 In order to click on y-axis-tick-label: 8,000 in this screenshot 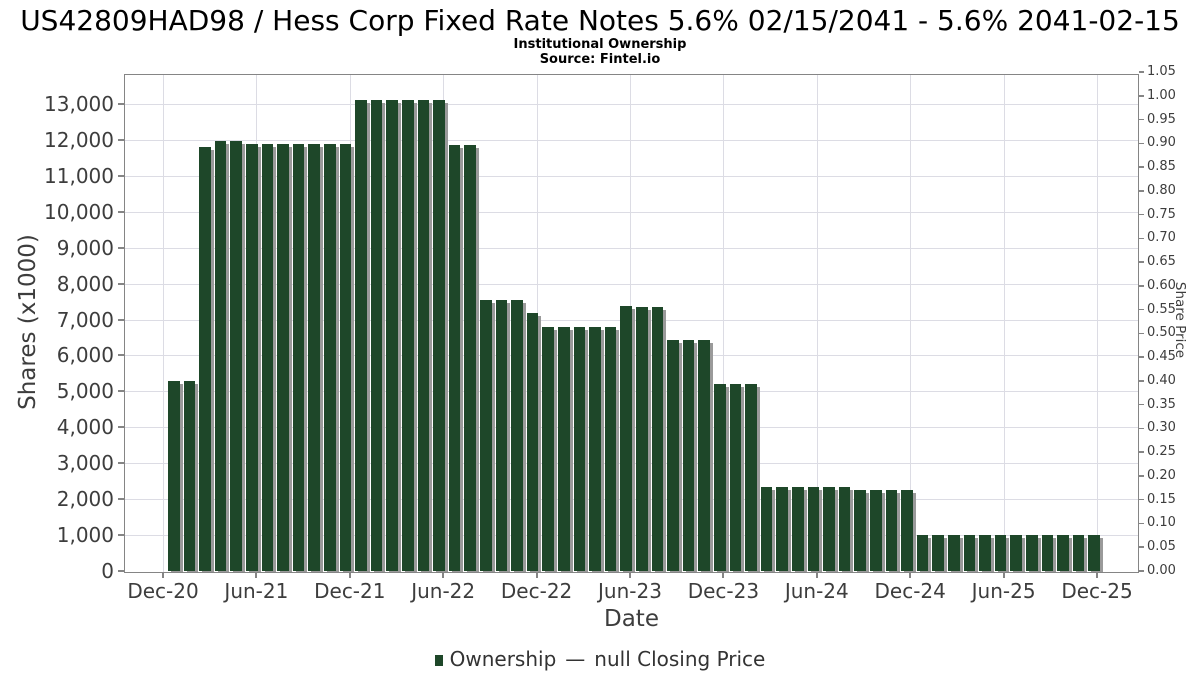, I will do `click(85, 283)`.